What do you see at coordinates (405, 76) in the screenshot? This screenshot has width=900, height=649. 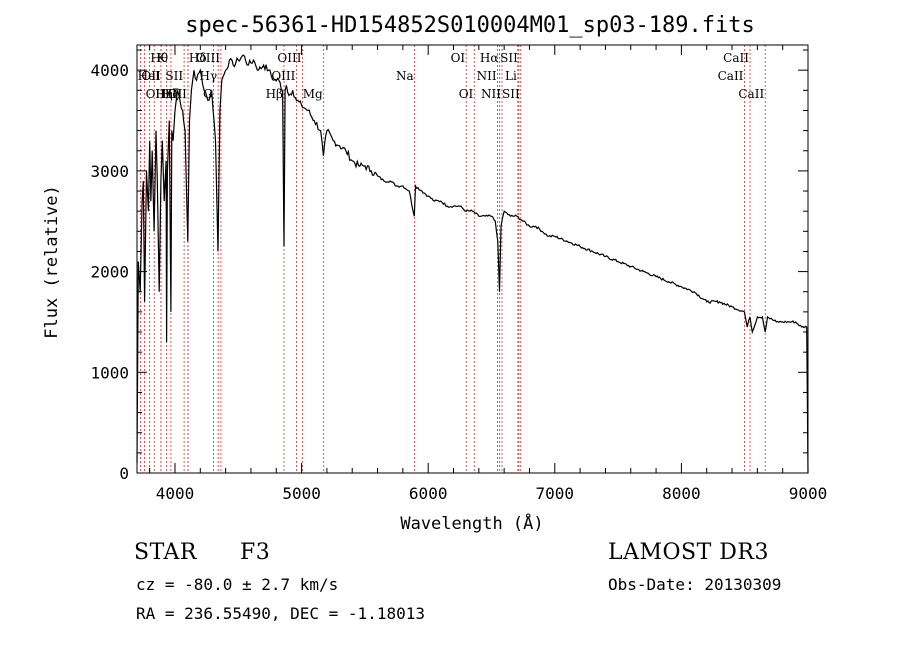 I see `line-marker-label: Na` at bounding box center [405, 76].